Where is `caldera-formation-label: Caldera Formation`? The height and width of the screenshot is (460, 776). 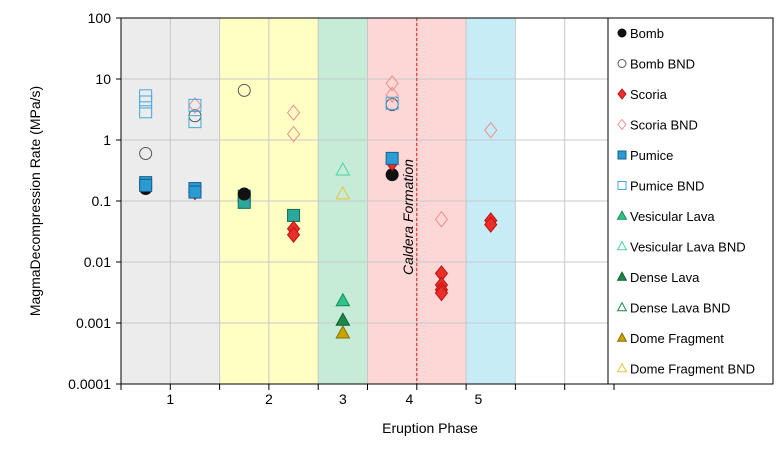 caldera-formation-label: Caldera Formation is located at coordinates (408, 217).